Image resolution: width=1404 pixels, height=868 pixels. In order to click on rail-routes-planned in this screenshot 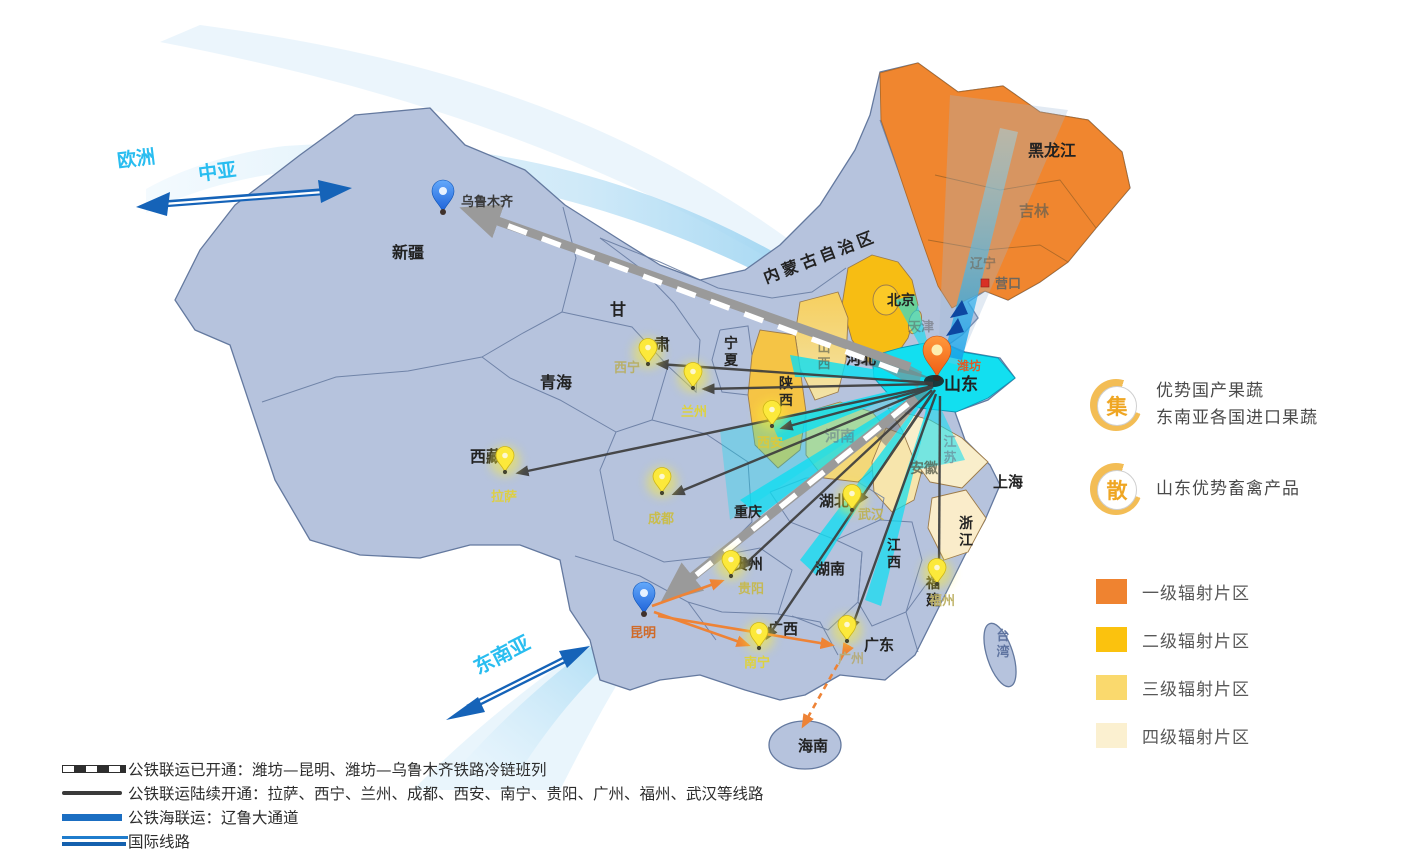, I will do `click(730, 500)`.